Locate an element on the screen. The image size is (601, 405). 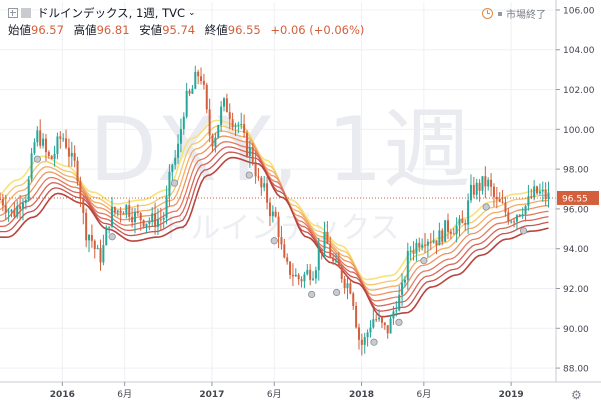
price-tick-label: 100.00 is located at coordinates (579, 131).